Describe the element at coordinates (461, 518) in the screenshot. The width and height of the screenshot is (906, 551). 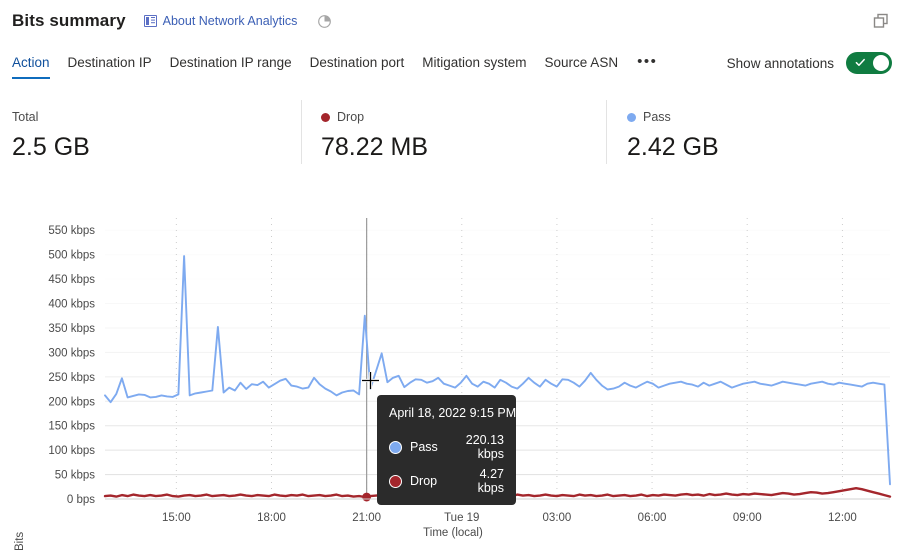
I see `x-axis-tick-label: Tue 19` at that location.